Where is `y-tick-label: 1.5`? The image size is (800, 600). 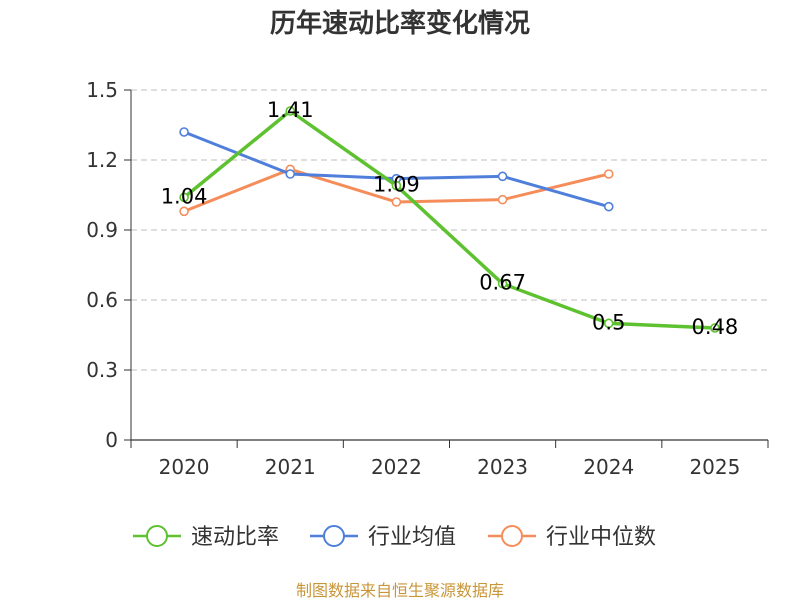 y-tick-label: 1.5 is located at coordinates (102, 90).